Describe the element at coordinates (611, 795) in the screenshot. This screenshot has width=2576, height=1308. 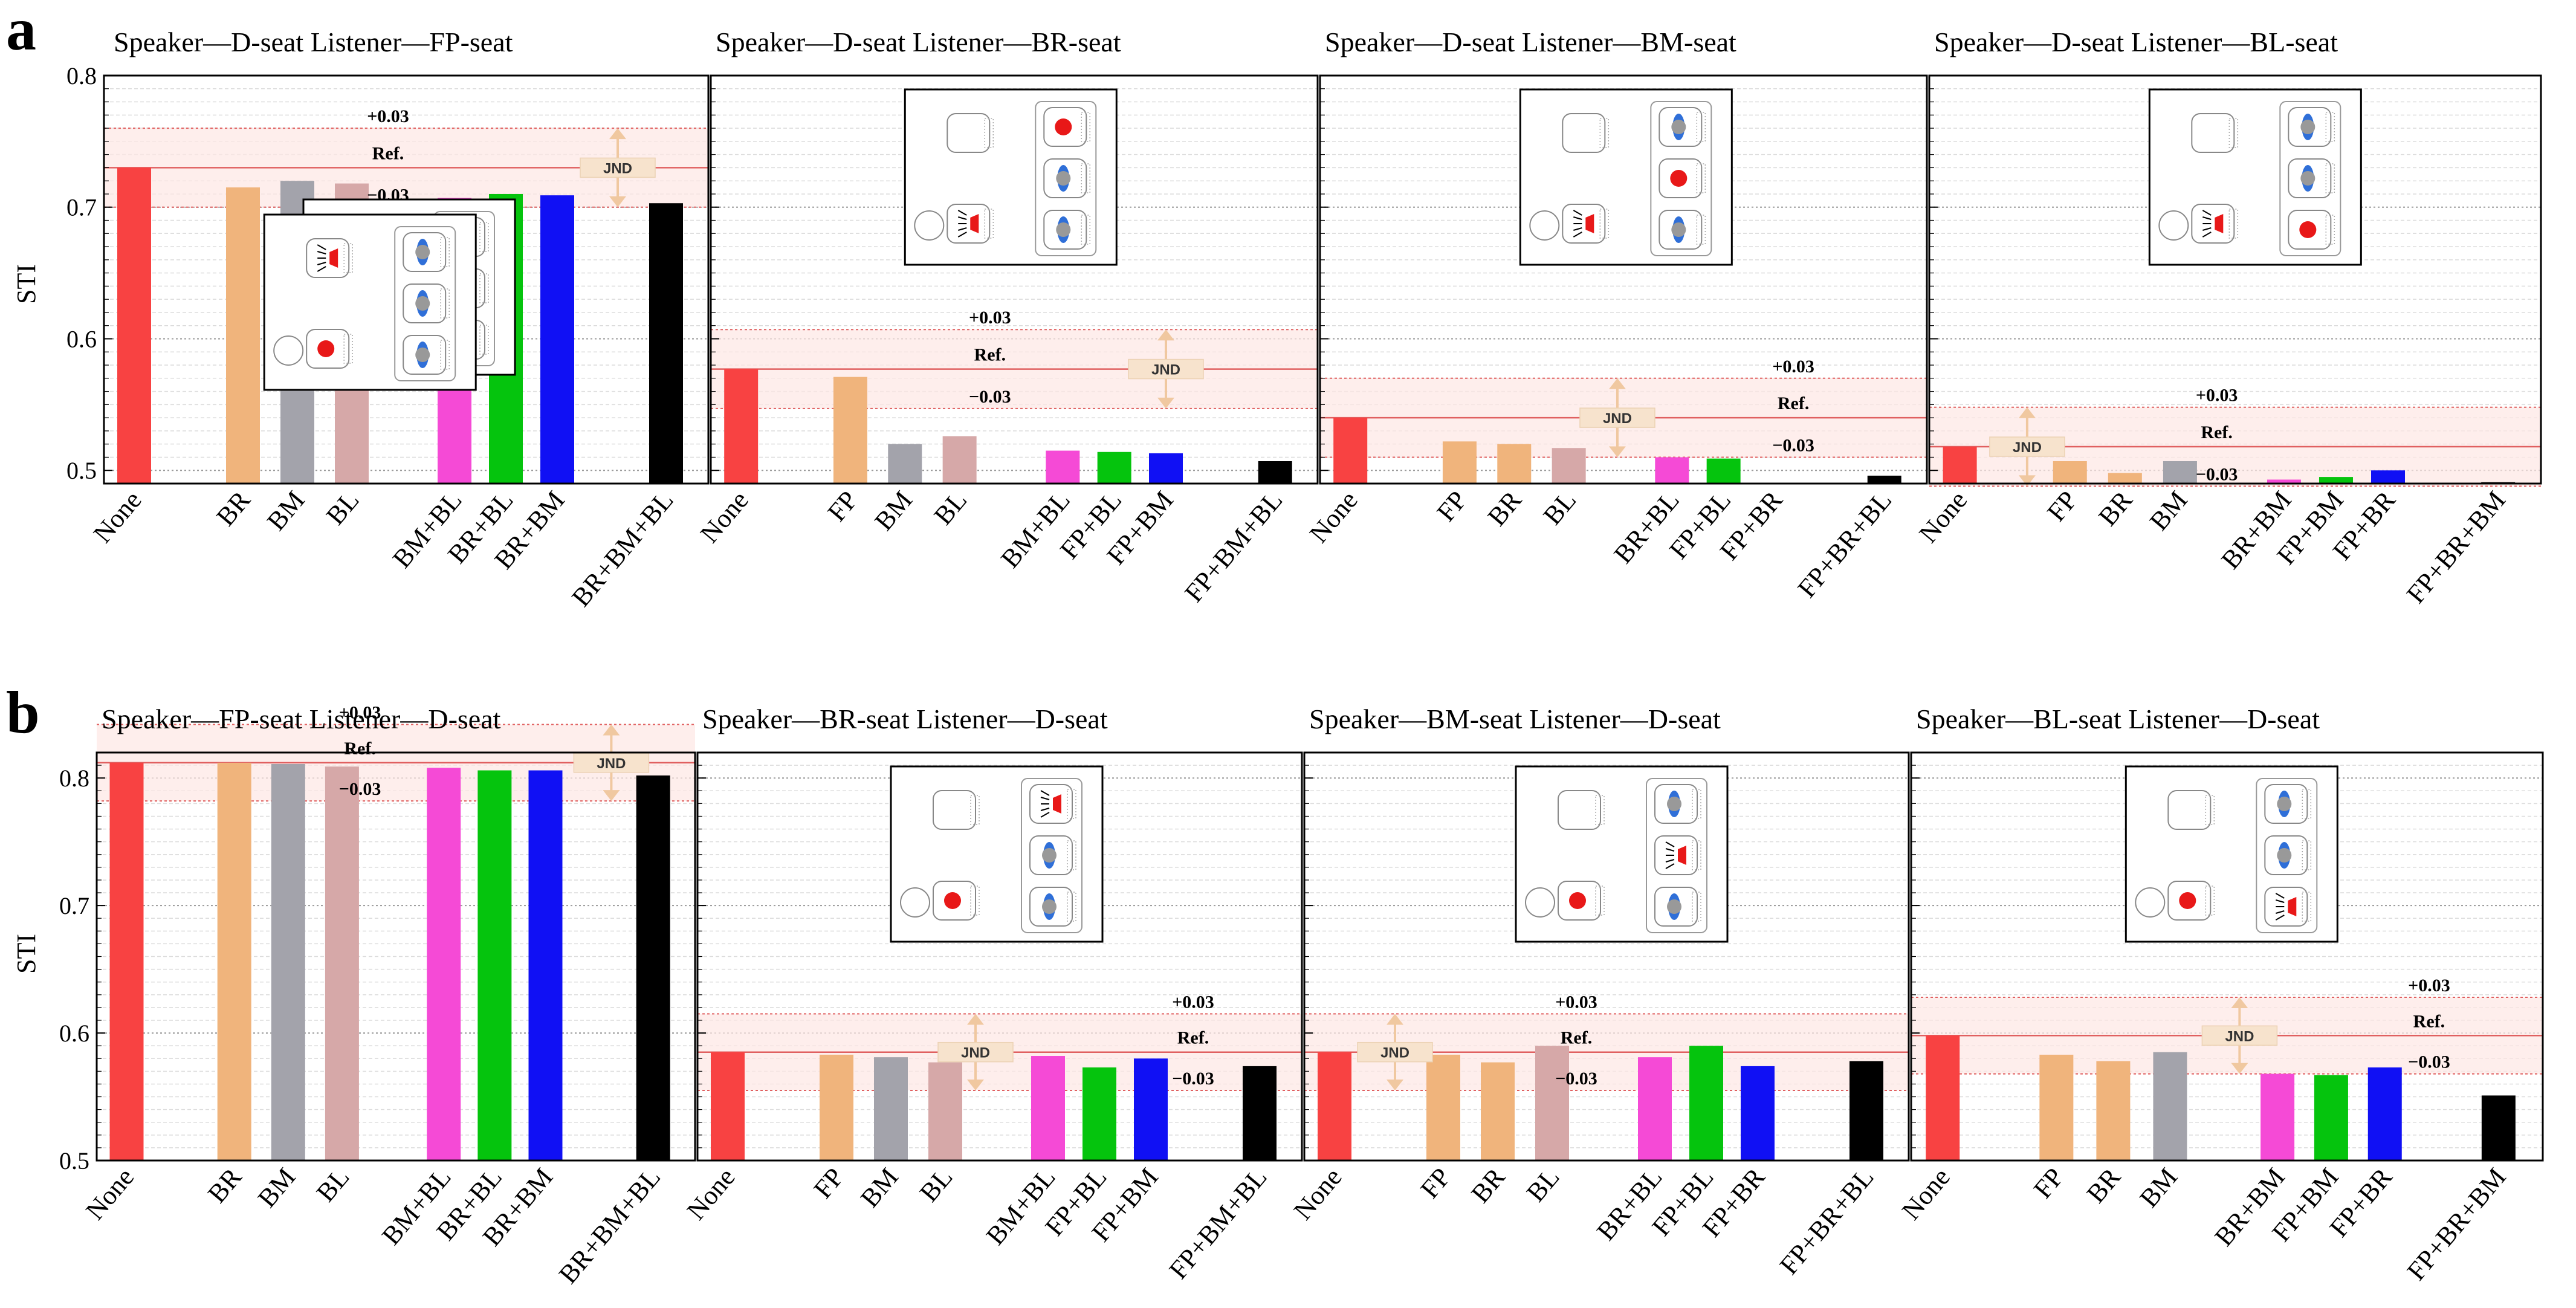
I see `jnd-arrow-down` at that location.